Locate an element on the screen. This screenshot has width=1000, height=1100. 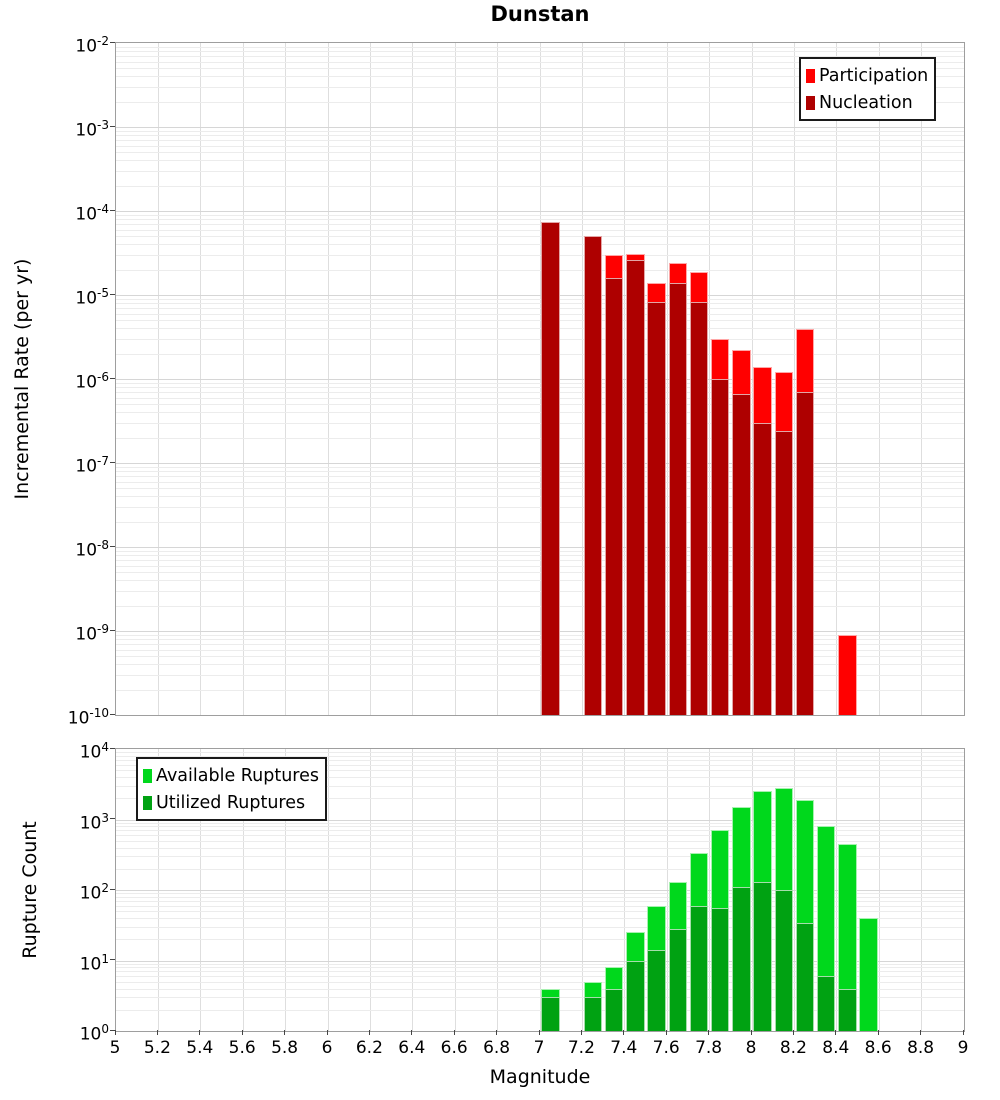
x-tick-label: 5.6 is located at coordinates (242, 1048).